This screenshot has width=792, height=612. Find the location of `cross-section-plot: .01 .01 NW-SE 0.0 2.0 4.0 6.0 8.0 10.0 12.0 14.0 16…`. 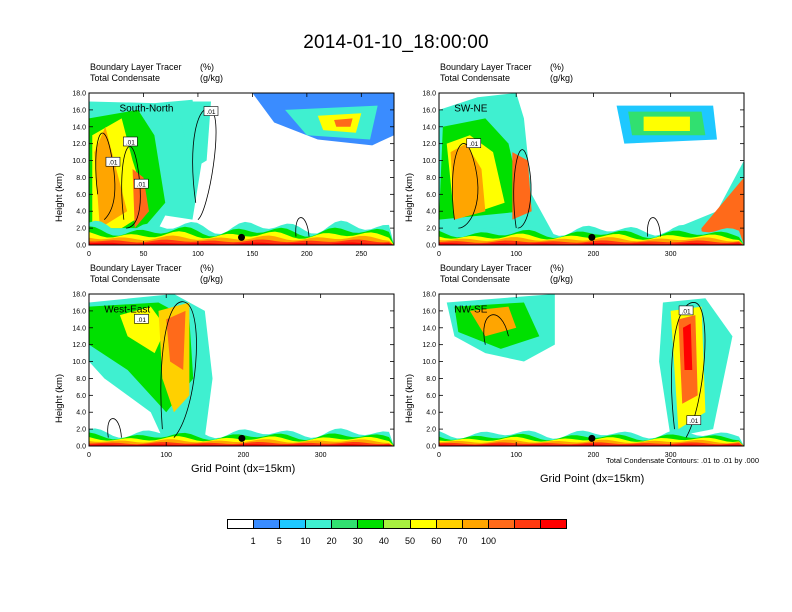

cross-section-plot: .01 .01 NW-SE 0.0 2.0 4.0 6.0 8.0 10.0 12.0 14.0 16… is located at coordinates (583, 375).